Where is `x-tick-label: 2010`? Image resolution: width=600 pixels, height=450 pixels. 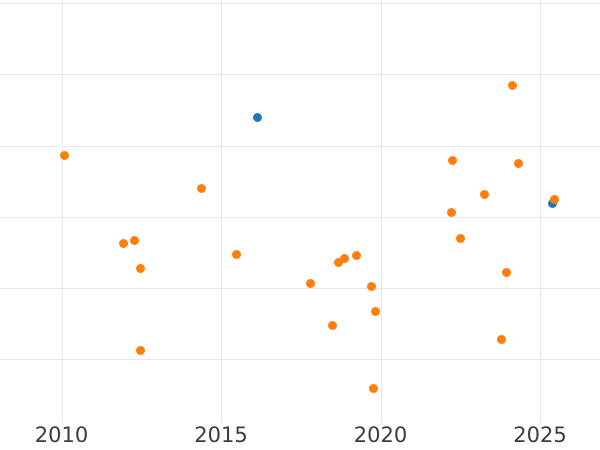
x-tick-label: 2010 is located at coordinates (61, 435).